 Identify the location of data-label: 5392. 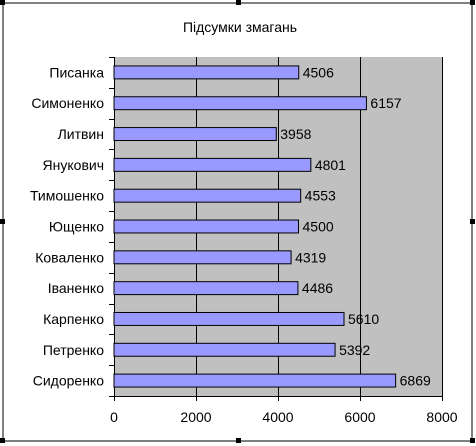
(354, 350).